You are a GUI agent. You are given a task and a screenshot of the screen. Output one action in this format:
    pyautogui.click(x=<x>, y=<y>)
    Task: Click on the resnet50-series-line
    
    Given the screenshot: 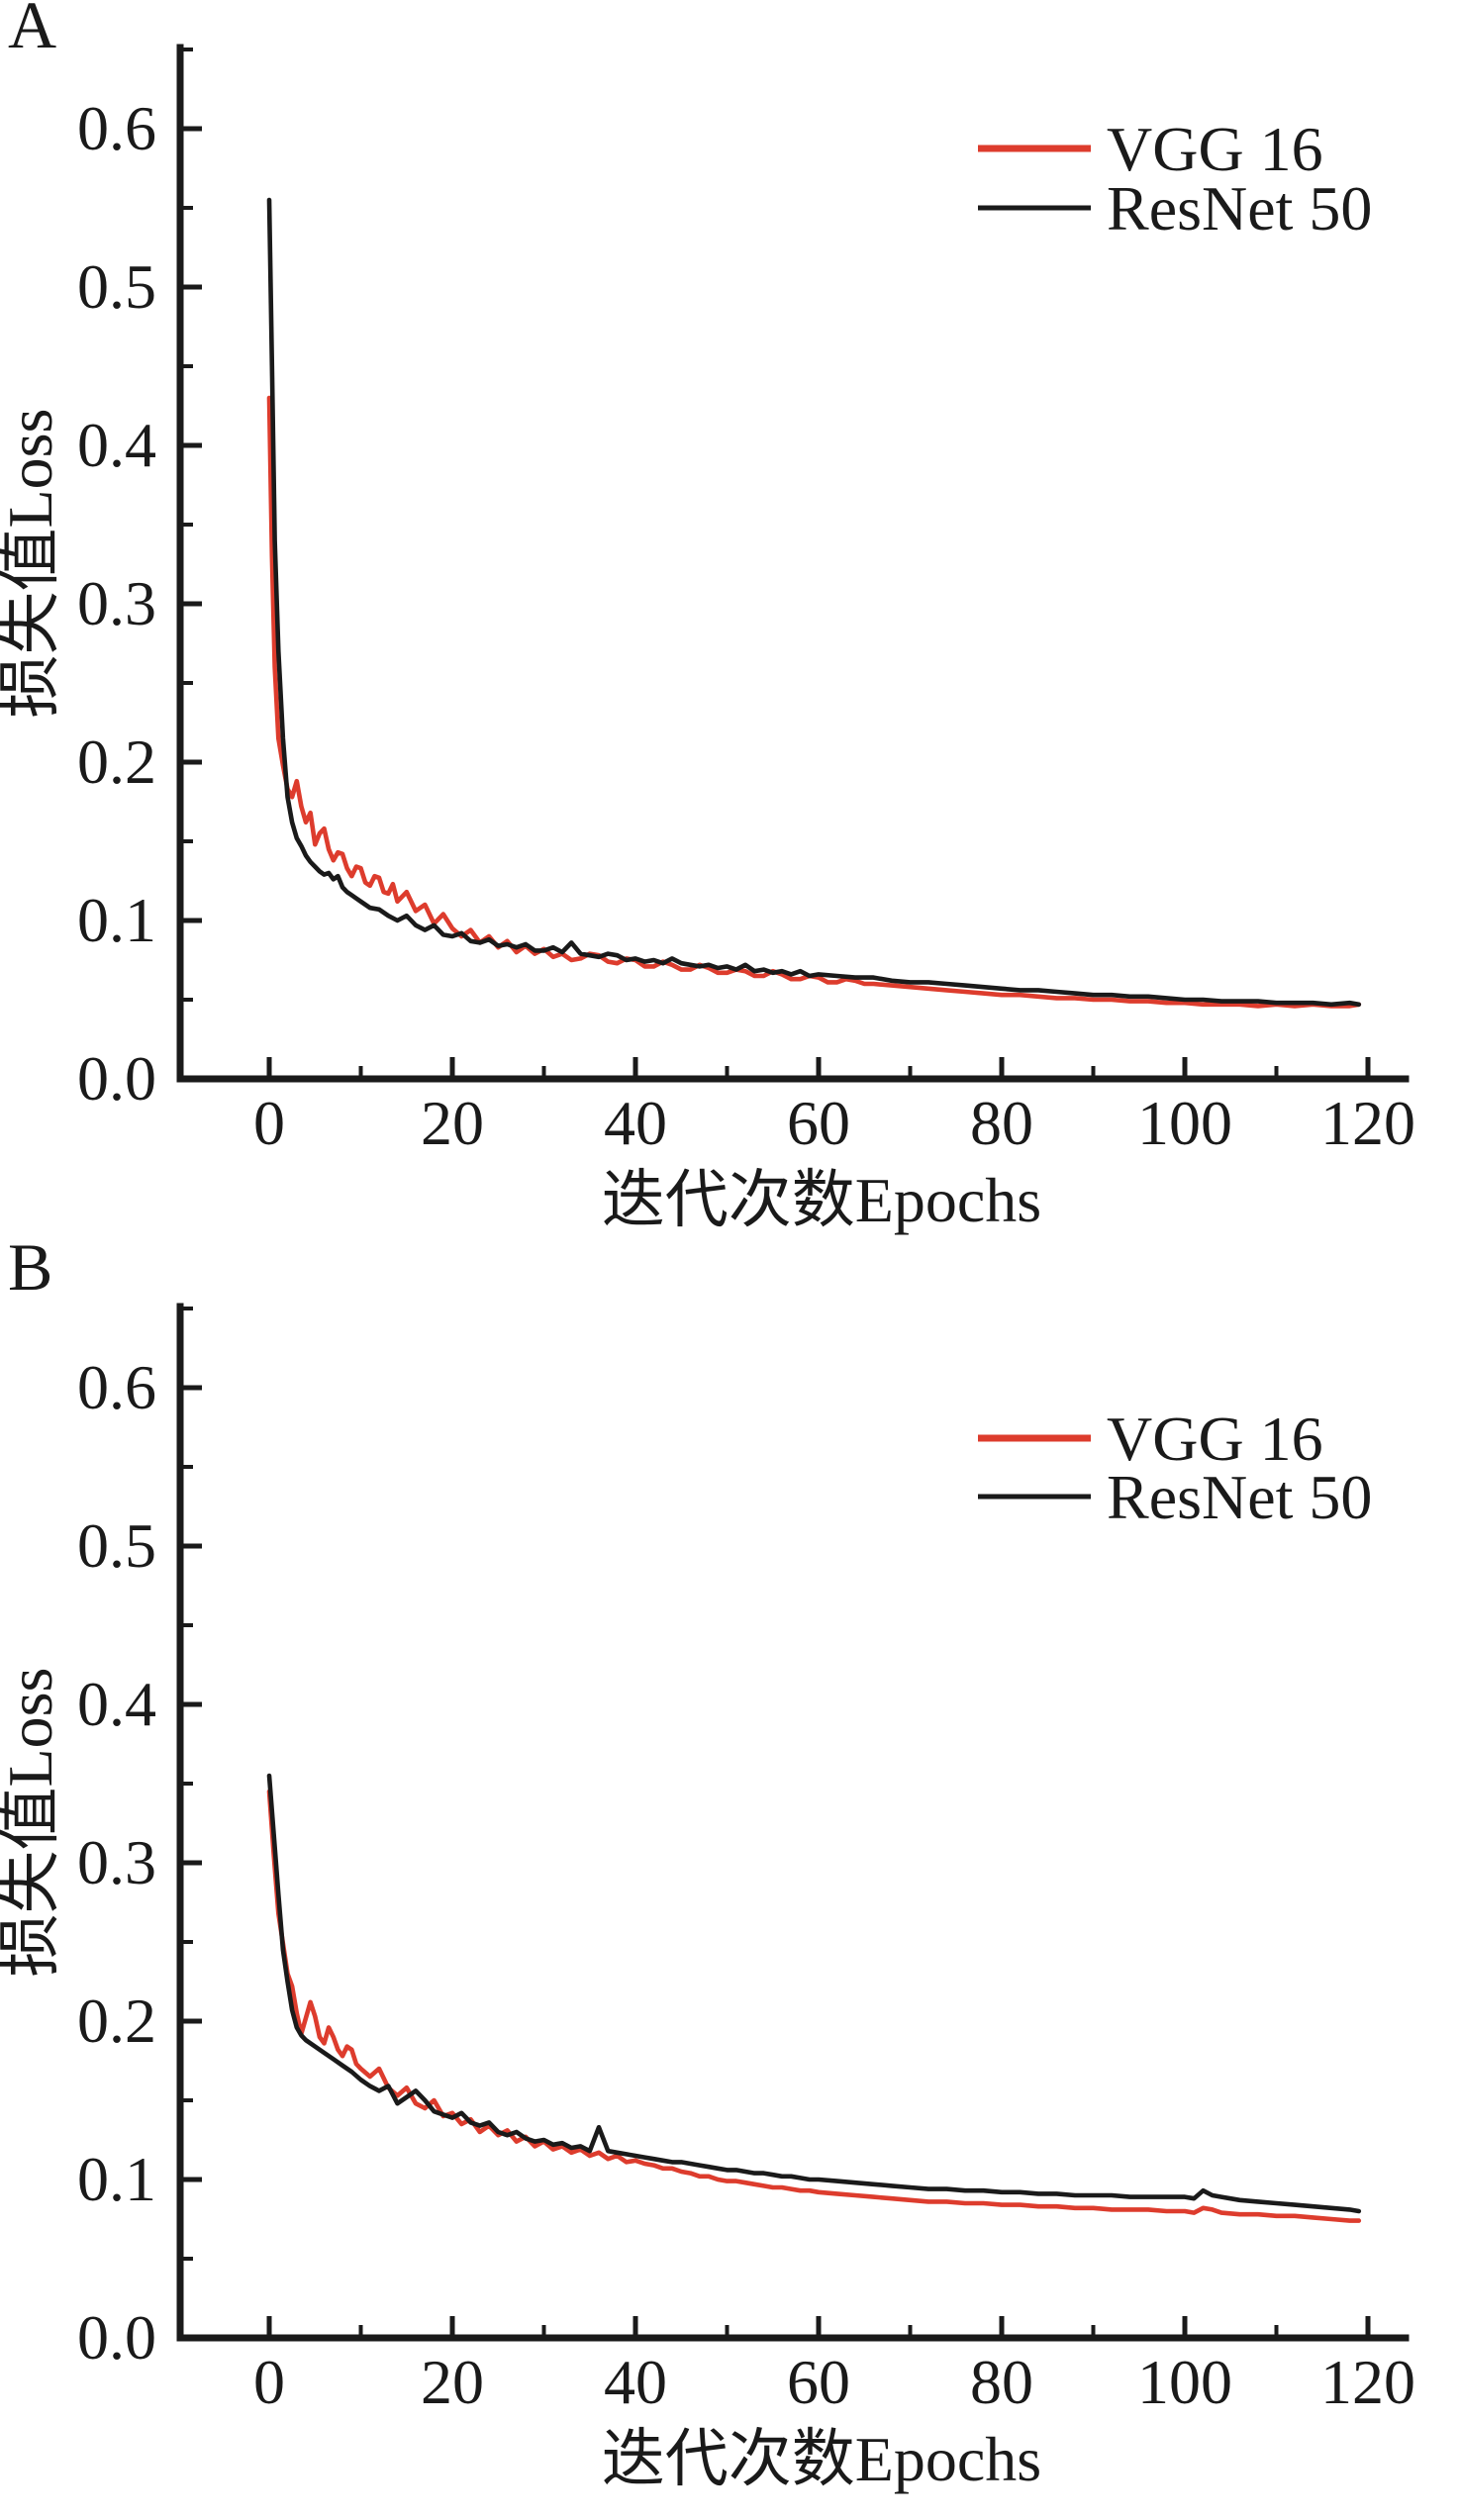 What is the action you would take?
    pyautogui.click(x=814, y=1993)
    